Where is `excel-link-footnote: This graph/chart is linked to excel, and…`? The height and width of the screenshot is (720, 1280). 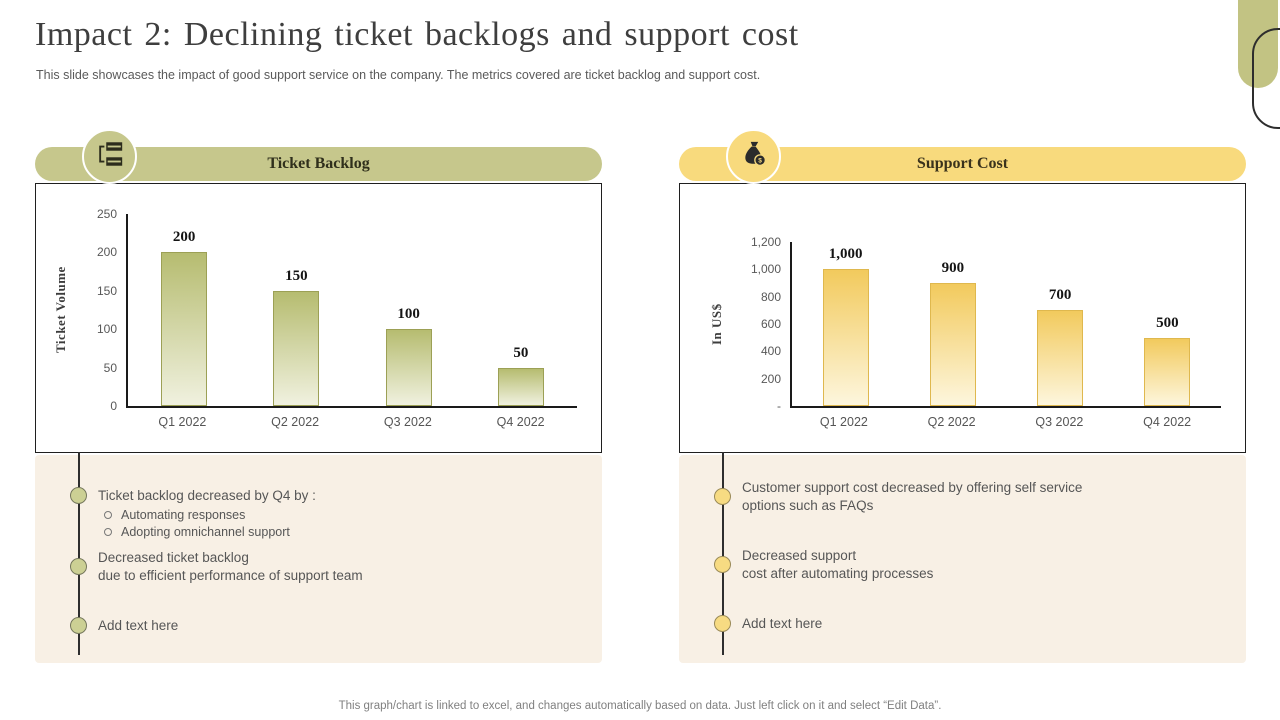
excel-link-footnote: This graph/chart is linked to excel, and… is located at coordinates (640, 706).